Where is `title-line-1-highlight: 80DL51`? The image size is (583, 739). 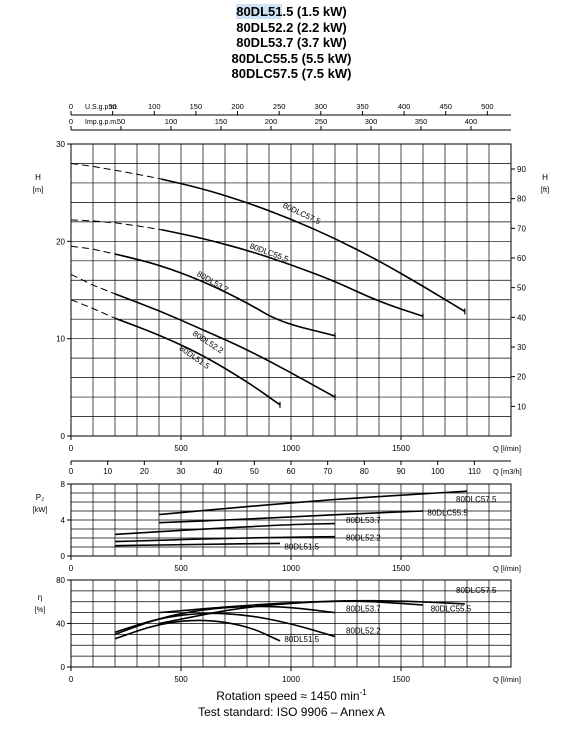
title-line-1-highlight: 80DL51 is located at coordinates (259, 11).